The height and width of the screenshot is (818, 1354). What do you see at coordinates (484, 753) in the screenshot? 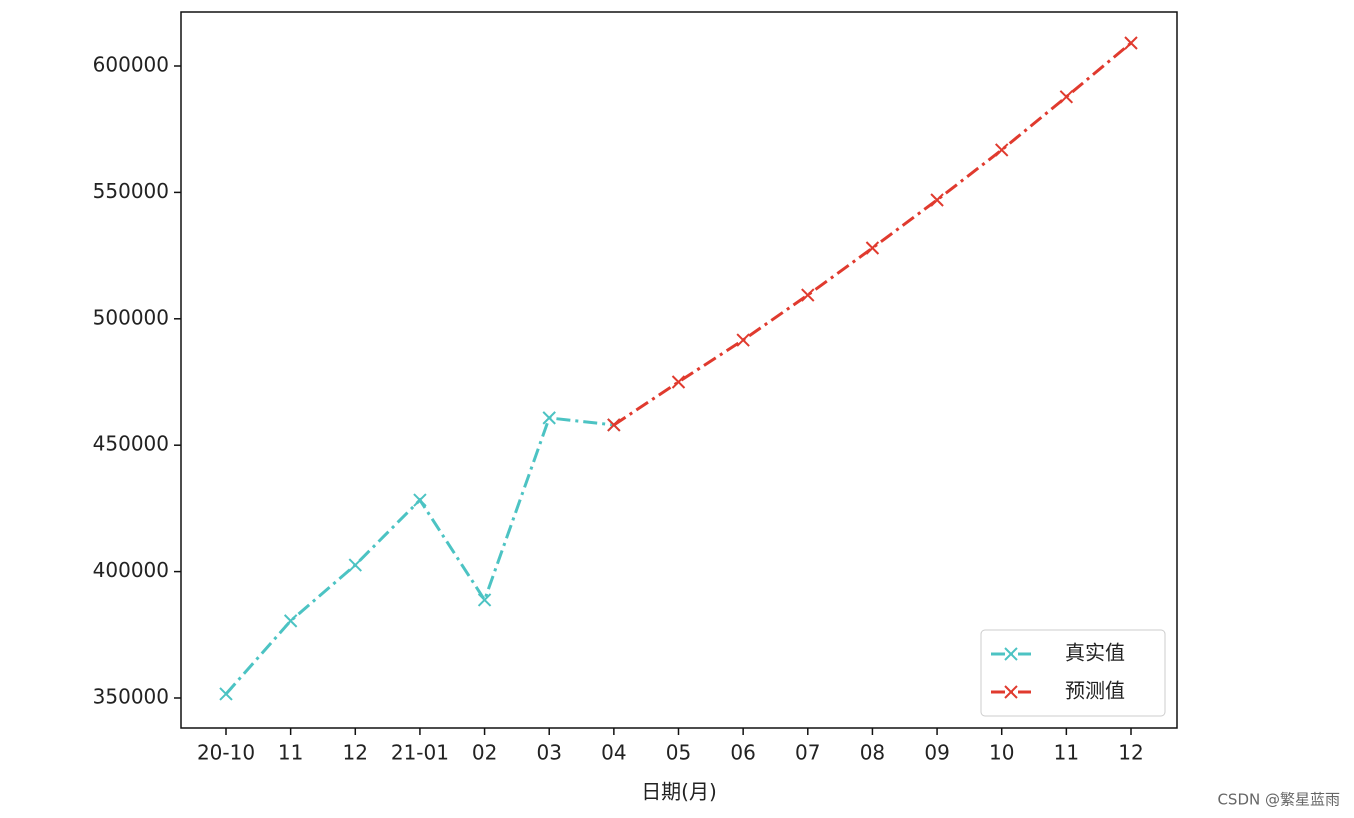
I see `x-tick-label: 02` at bounding box center [484, 753].